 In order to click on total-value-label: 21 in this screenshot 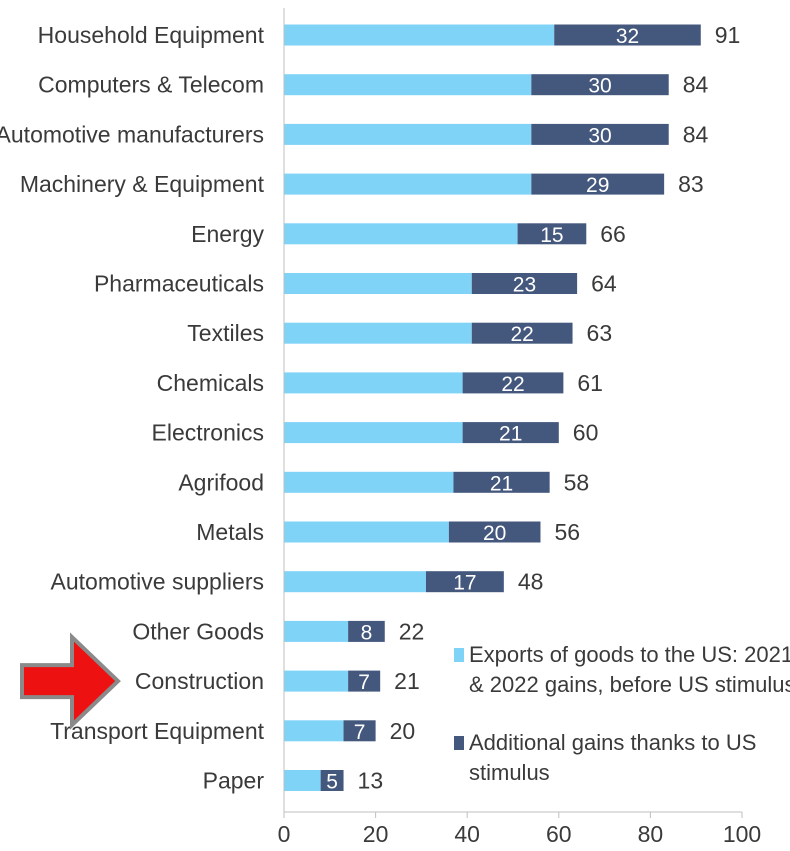, I will do `click(407, 681)`.